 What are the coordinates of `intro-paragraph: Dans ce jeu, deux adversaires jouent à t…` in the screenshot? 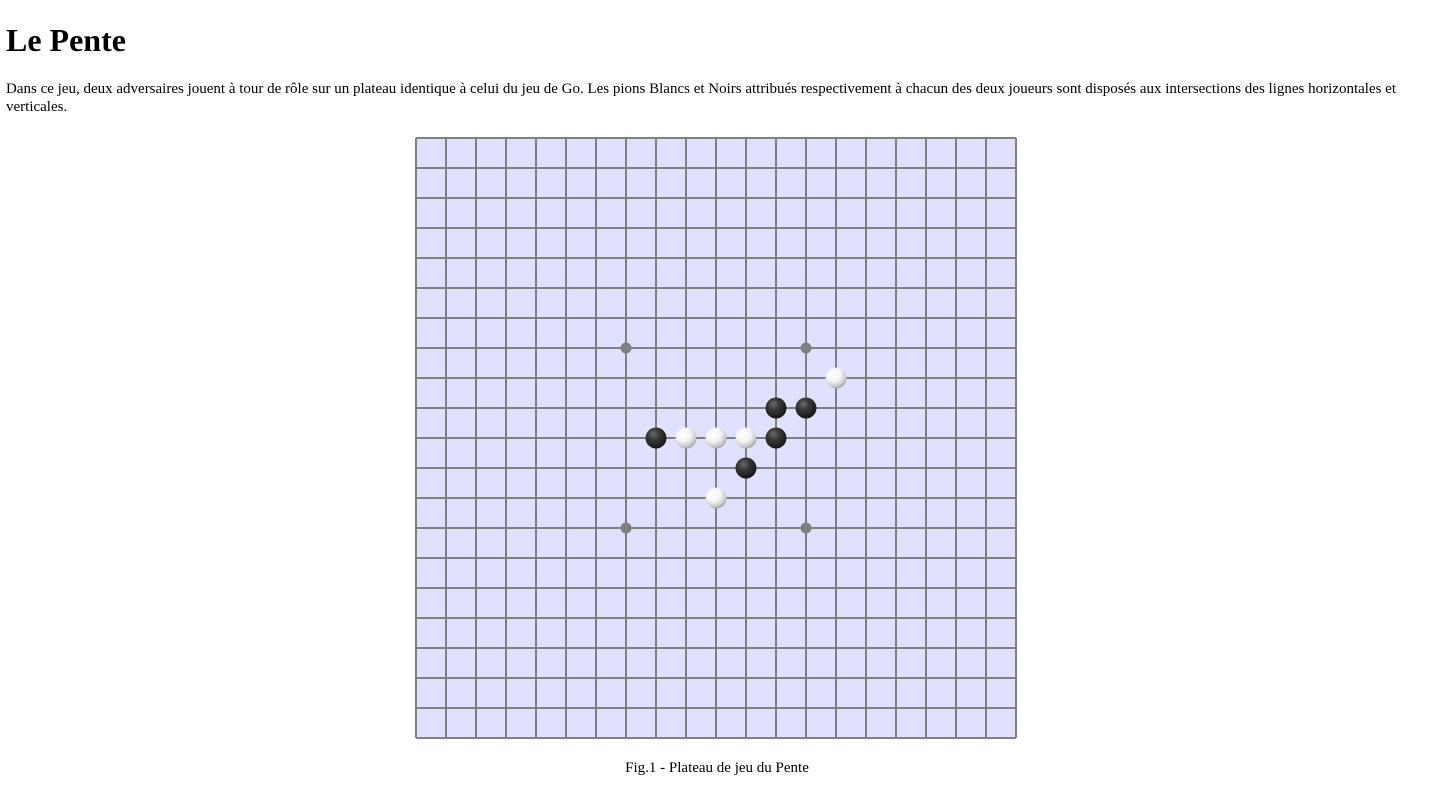 It's located at (701, 98).